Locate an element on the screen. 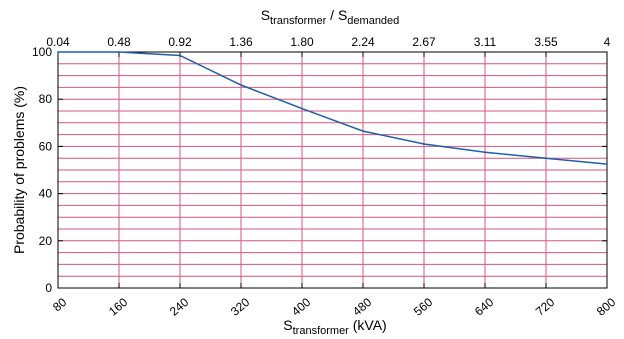 The image size is (624, 339). x-tick-label: 80 is located at coordinates (59, 305).